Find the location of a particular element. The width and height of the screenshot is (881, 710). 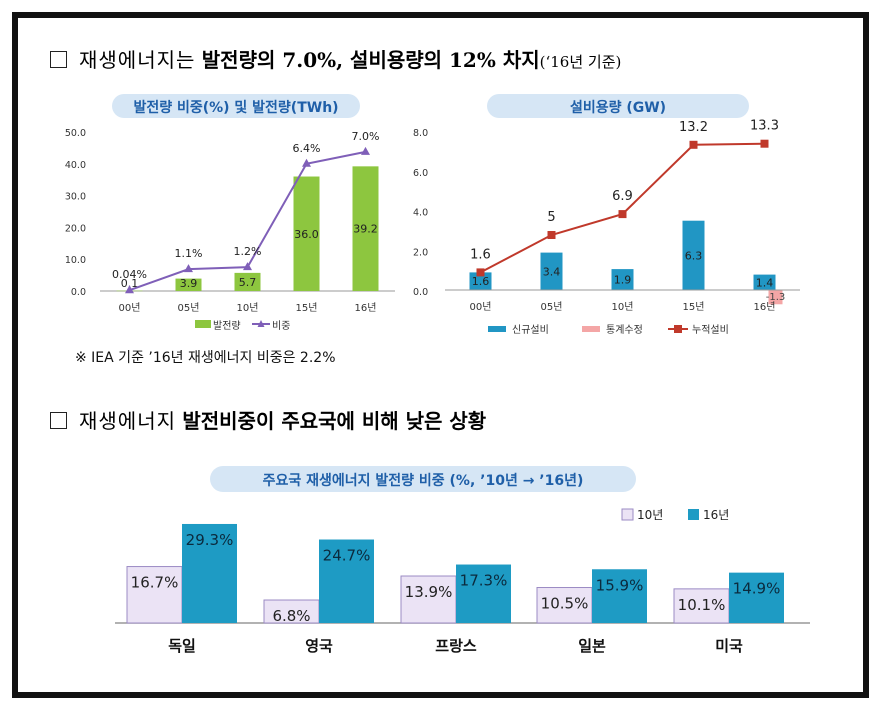

chart2-adjust-bar is located at coordinates (775, 297).